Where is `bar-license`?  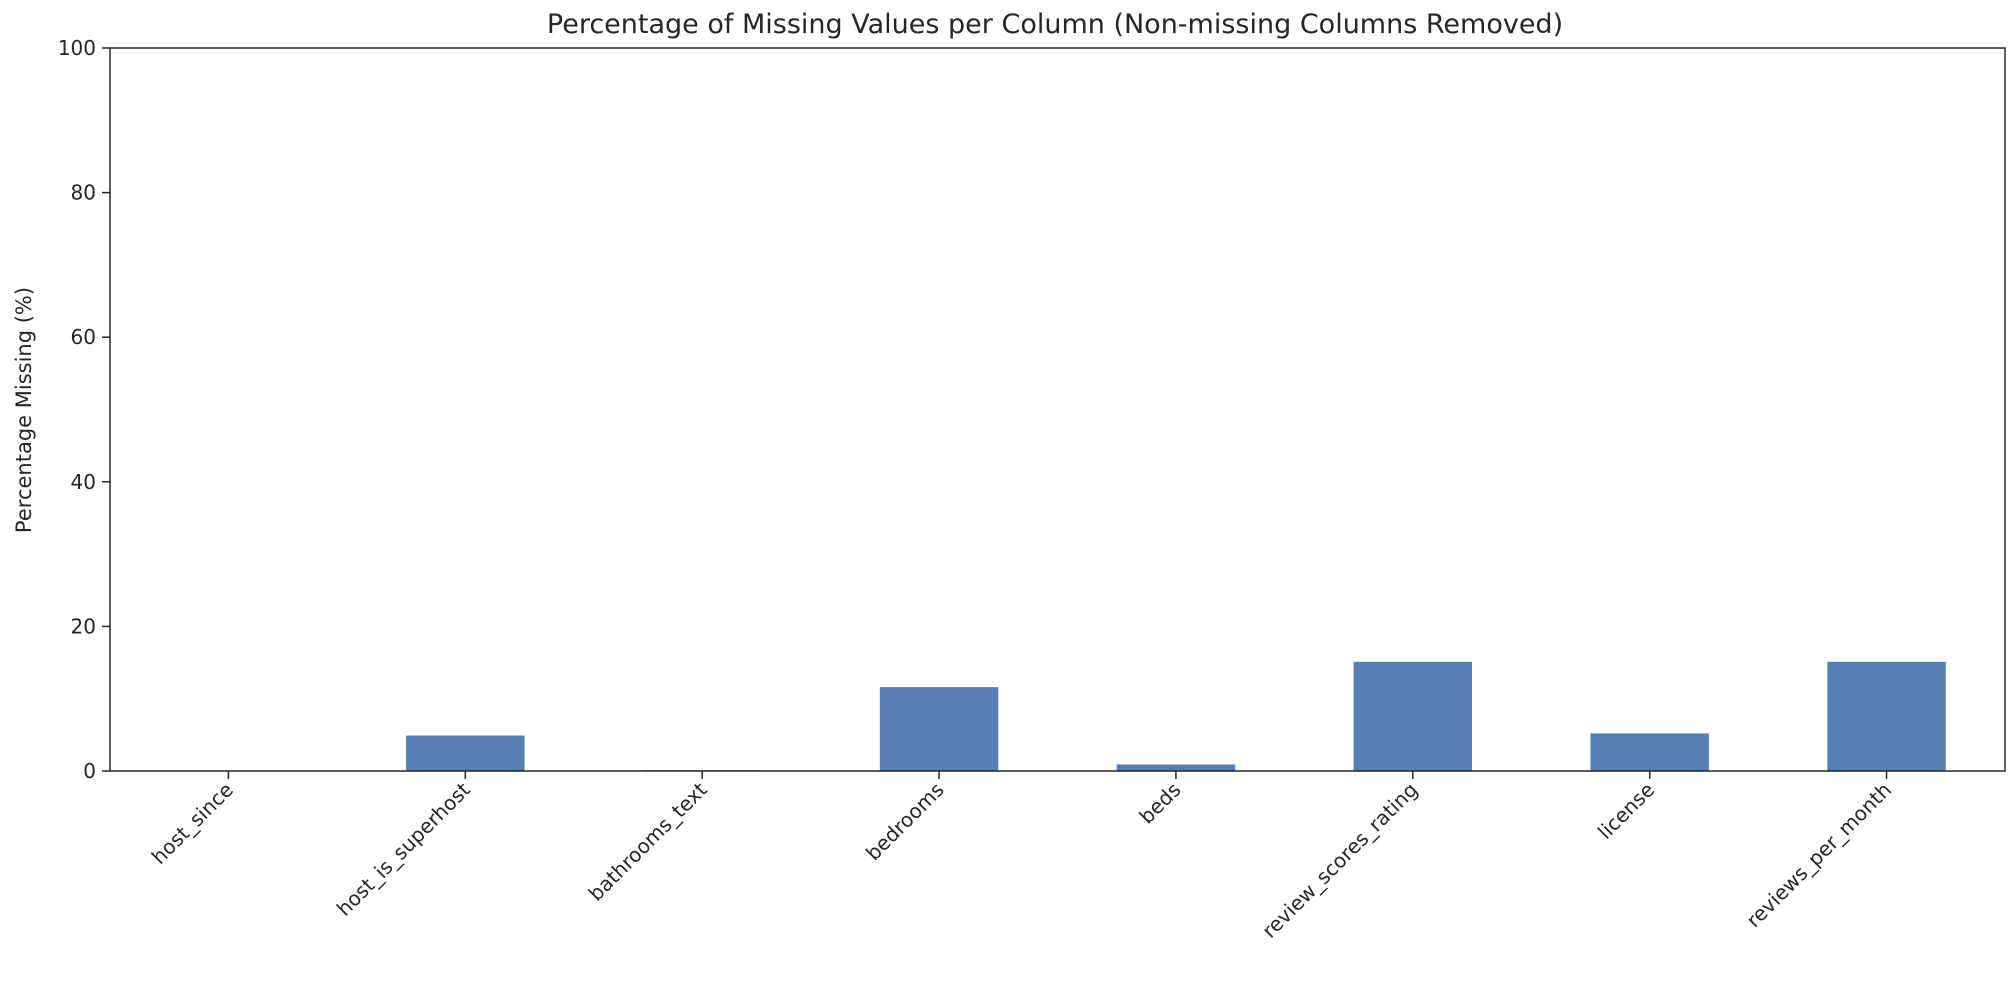 bar-license is located at coordinates (1649, 752).